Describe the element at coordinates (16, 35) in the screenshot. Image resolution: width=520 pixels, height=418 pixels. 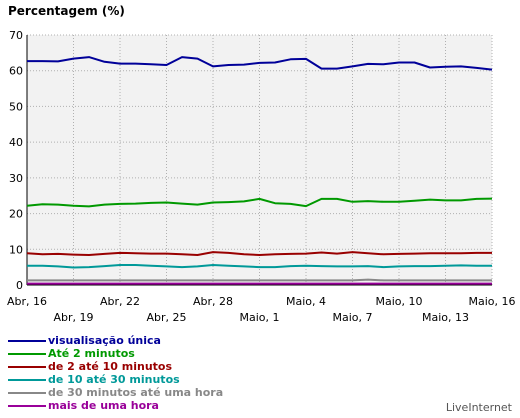
I see `y-tick-label: 70` at that location.